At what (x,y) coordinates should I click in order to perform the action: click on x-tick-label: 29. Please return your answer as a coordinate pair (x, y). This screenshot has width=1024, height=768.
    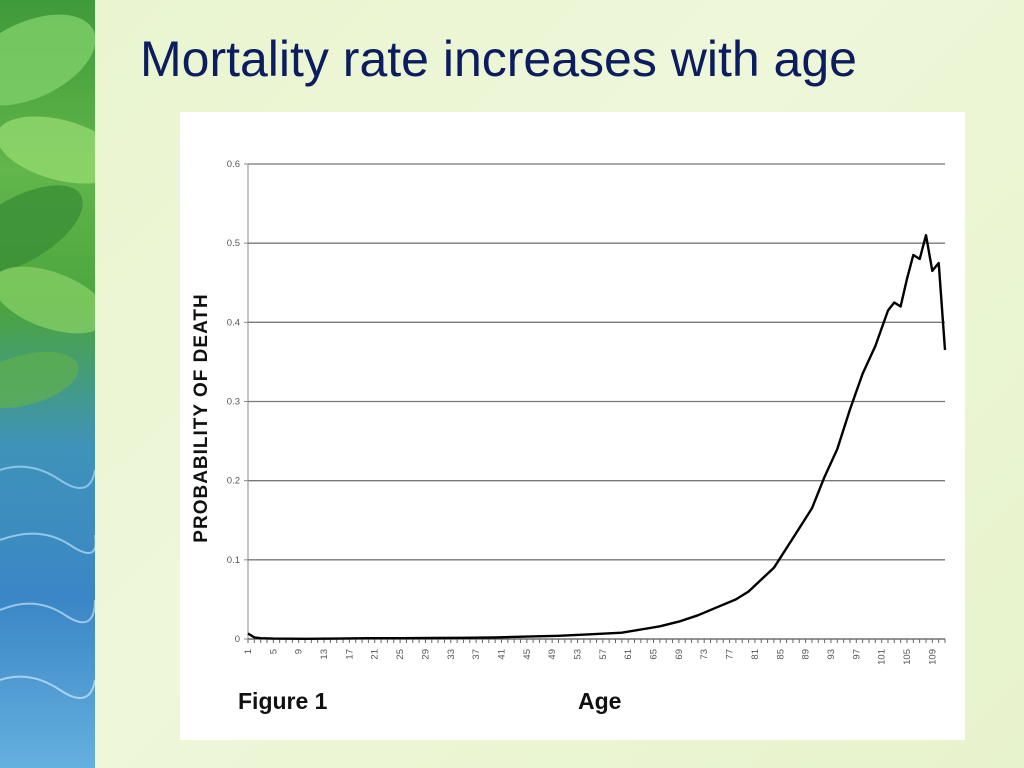
    Looking at the image, I should click on (425, 654).